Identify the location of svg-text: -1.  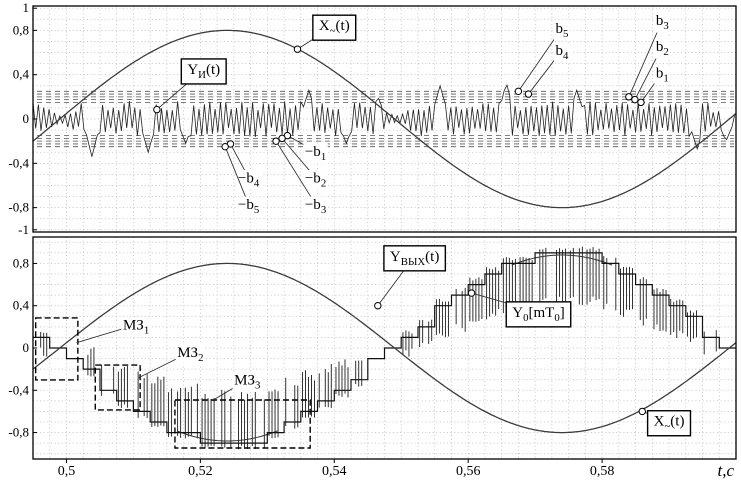
(23, 229).